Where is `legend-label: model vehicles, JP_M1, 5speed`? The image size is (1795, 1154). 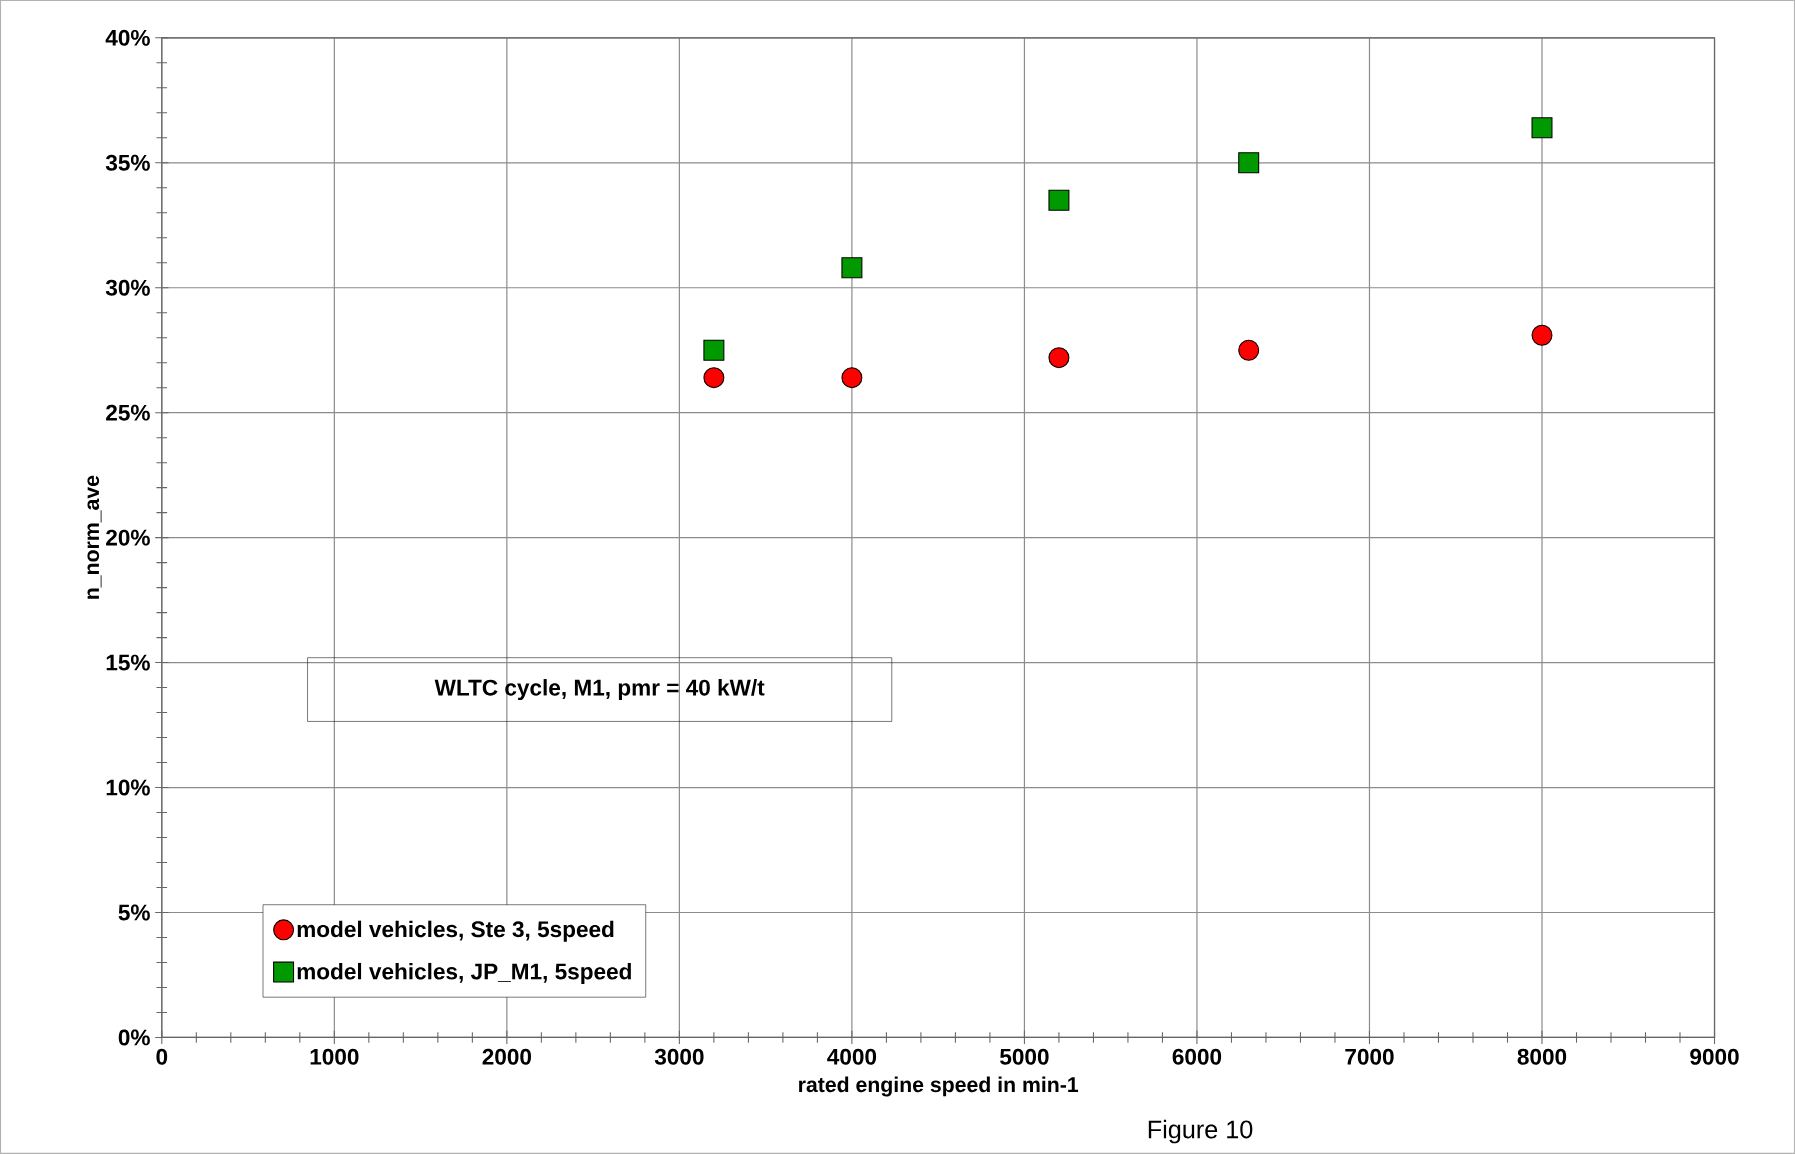
legend-label: model vehicles, JP_M1, 5speed is located at coordinates (464, 973).